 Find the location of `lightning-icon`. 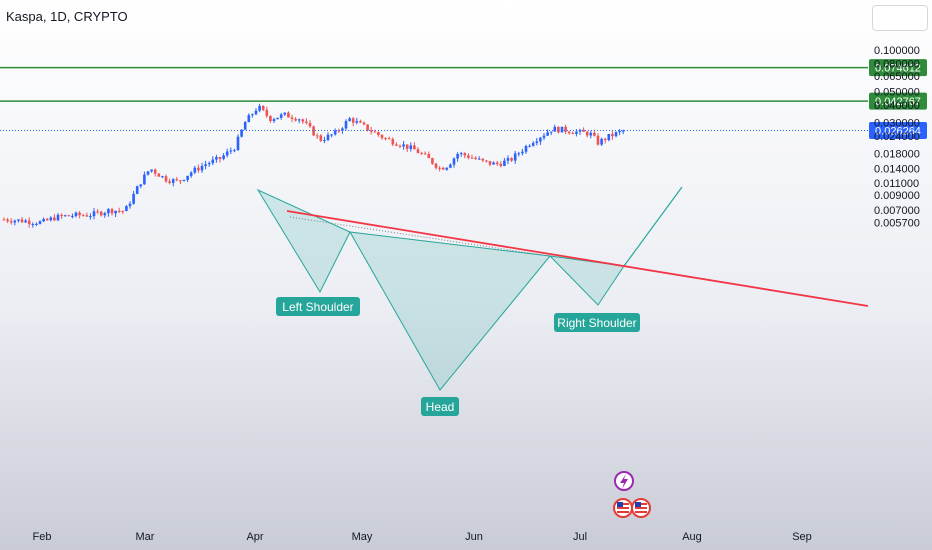

lightning-icon is located at coordinates (624, 481).